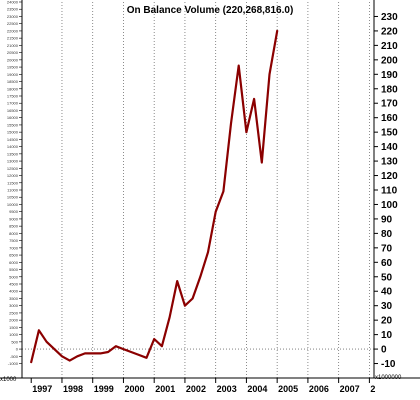 The height and width of the screenshot is (400, 420). What do you see at coordinates (13, 88) in the screenshot?
I see `left-tick-label: 18000` at bounding box center [13, 88].